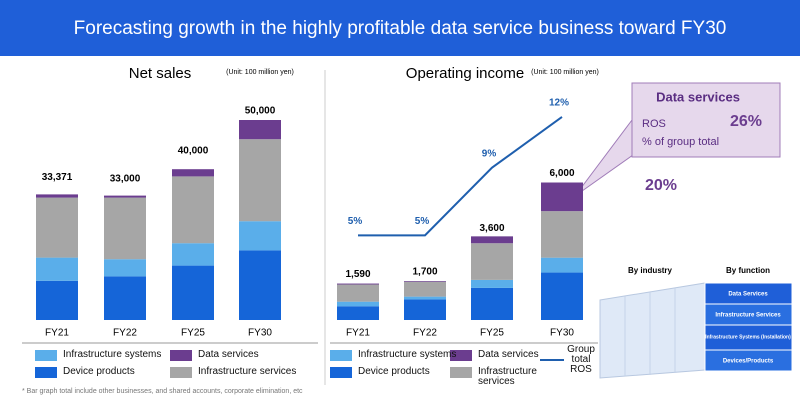 Image resolution: width=800 pixels, height=400 pixels. Describe the element at coordinates (559, 103) in the screenshot. I see `data-label: 12%` at that location.